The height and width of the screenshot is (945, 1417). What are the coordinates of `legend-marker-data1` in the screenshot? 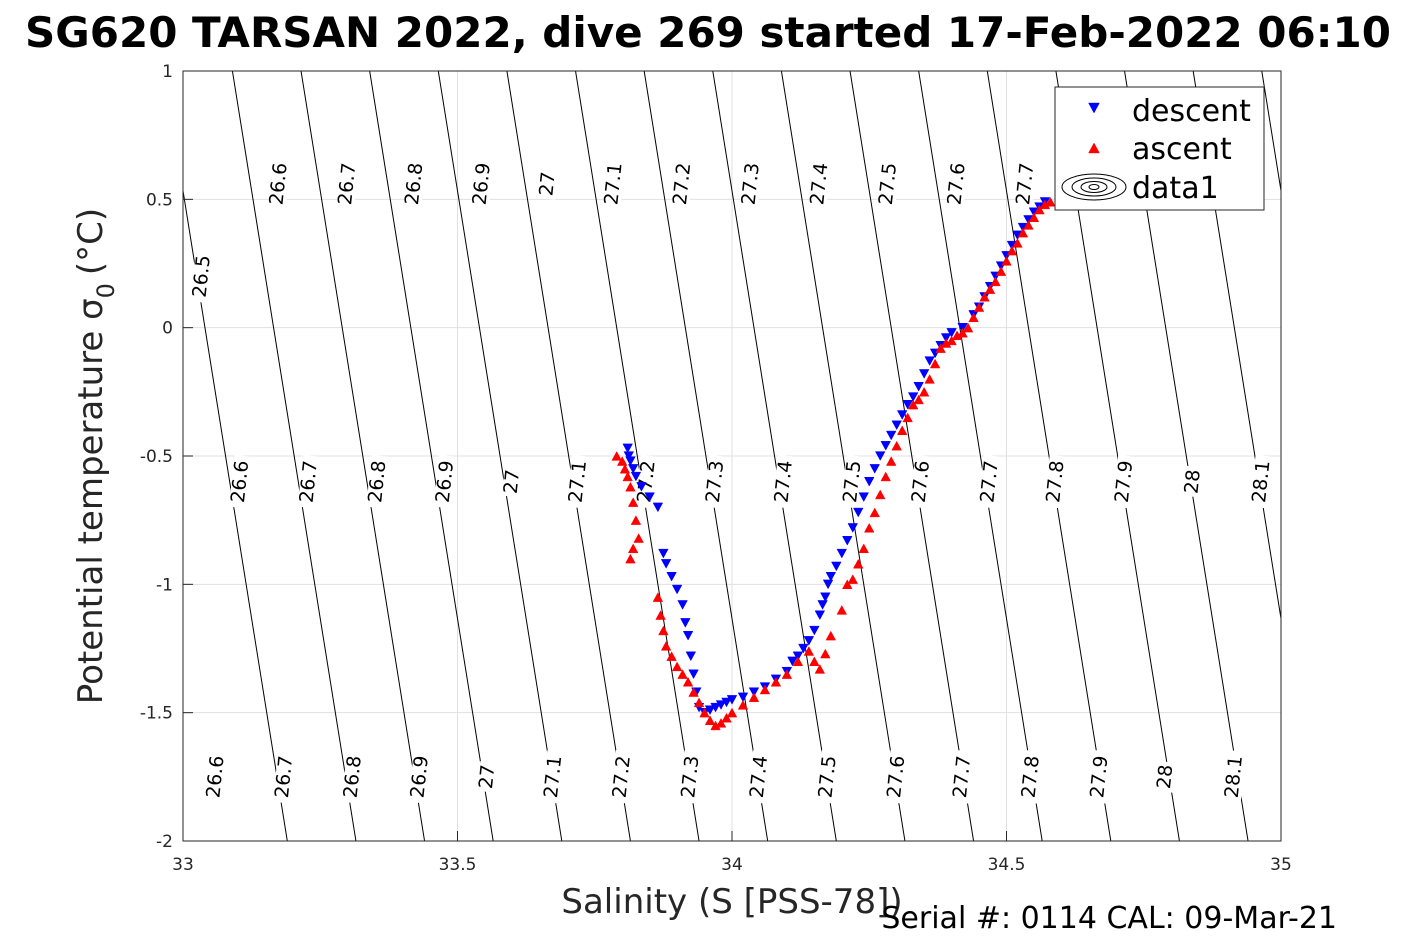 It's located at (1094, 187).